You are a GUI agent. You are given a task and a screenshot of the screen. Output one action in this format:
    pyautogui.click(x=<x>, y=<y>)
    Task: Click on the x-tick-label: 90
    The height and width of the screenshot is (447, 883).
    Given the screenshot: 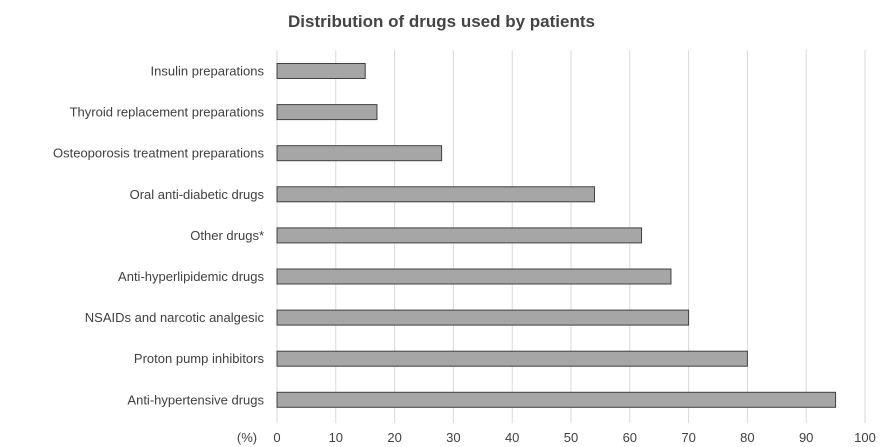 What is the action you would take?
    pyautogui.click(x=806, y=437)
    